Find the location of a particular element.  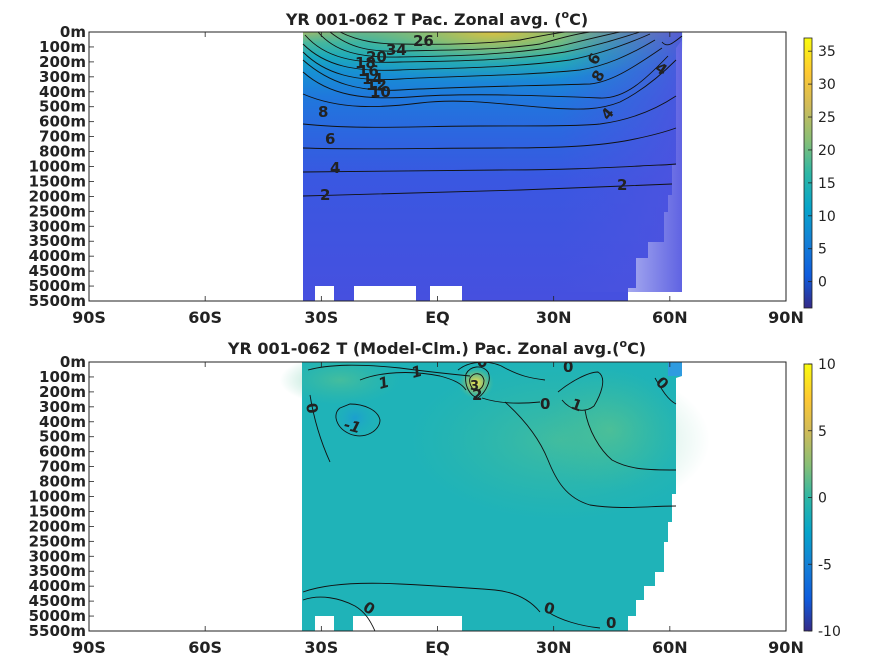

svg-text: -1 is located at coordinates (352, 426).